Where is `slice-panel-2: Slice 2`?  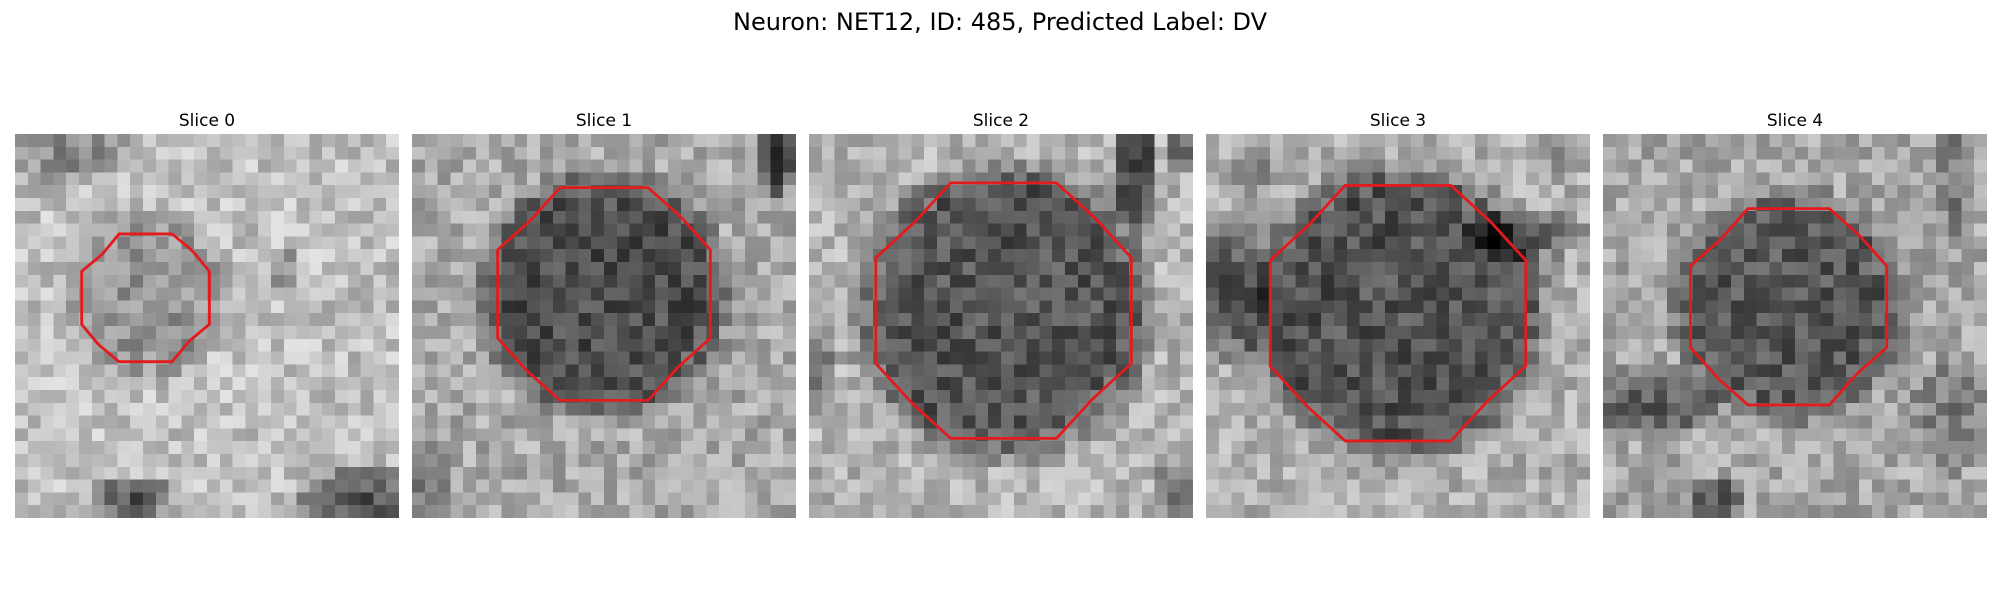 slice-panel-2: Slice 2 is located at coordinates (1001, 313).